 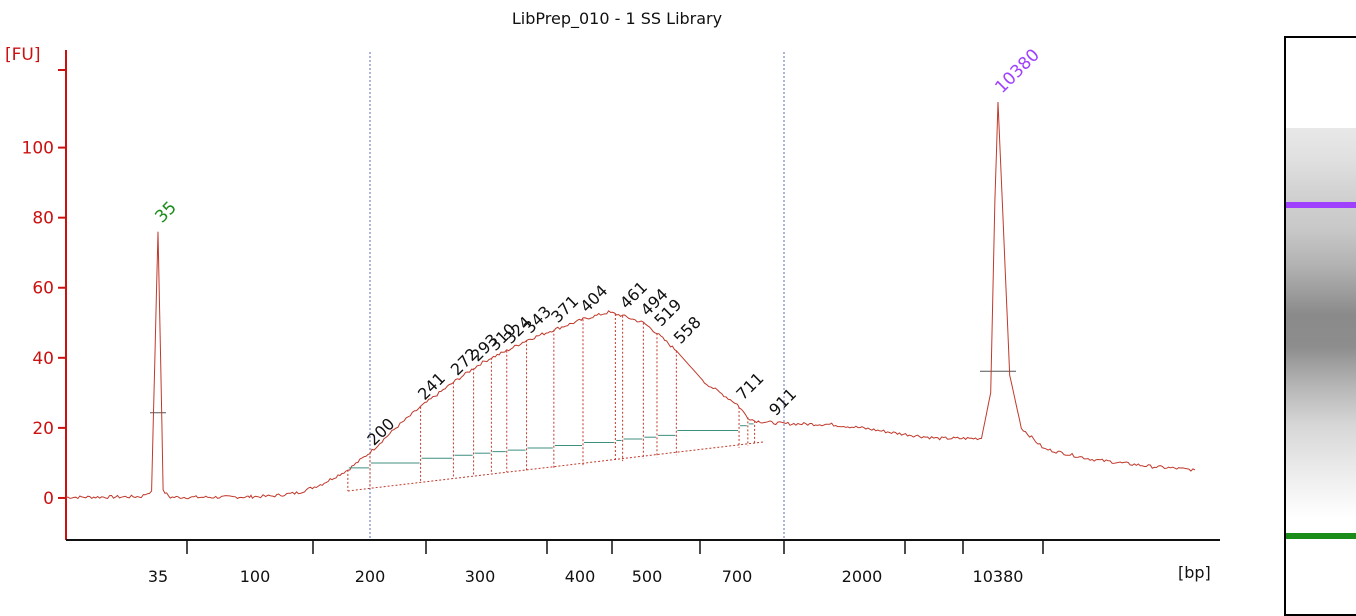 I want to click on x-tick-label: 100, so click(x=255, y=576).